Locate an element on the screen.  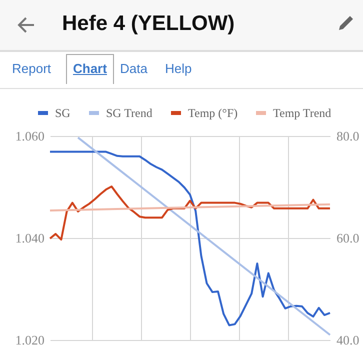
y2-tick-label: 60.0 is located at coordinates (348, 238).